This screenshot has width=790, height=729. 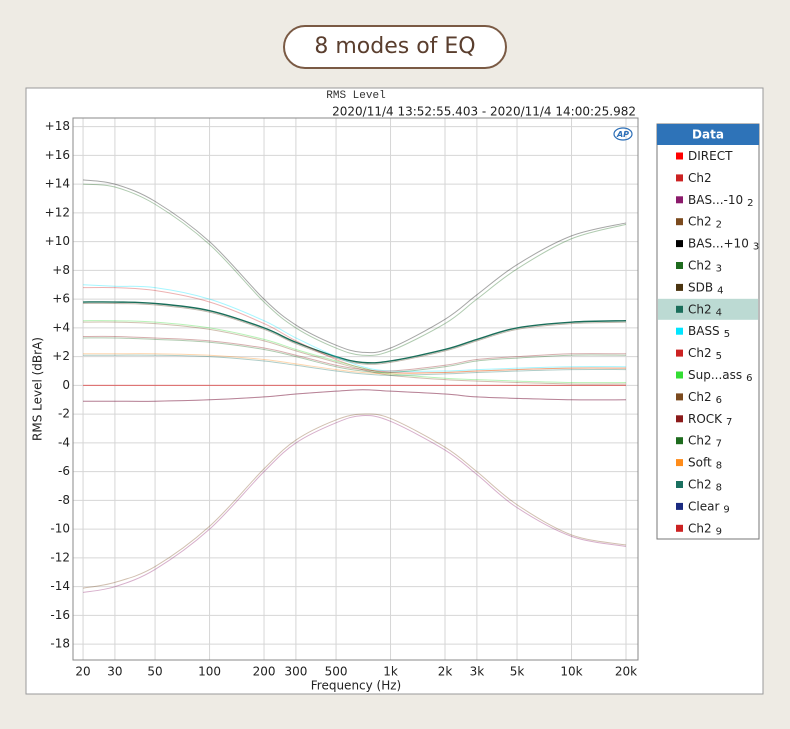 I want to click on x-tick-label: 10k, so click(x=571, y=672).